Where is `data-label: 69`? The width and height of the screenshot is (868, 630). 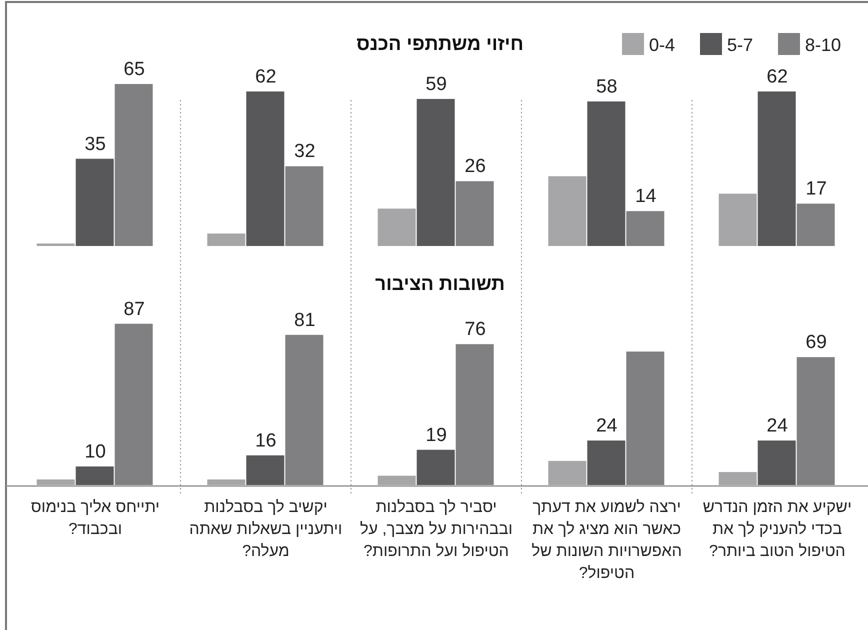
data-label: 69 is located at coordinates (816, 343).